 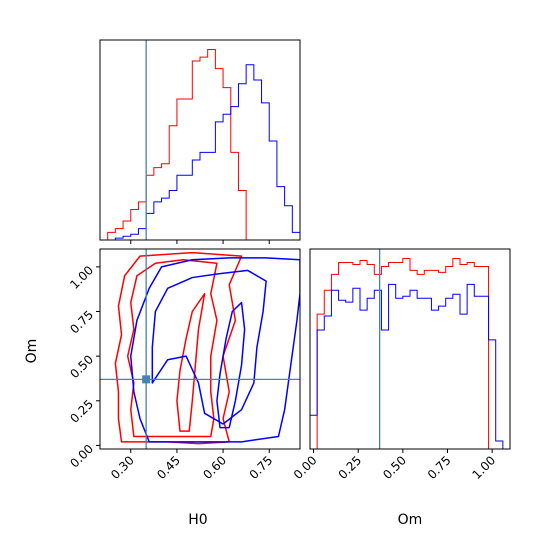 I want to click on contour-lines, so click(x=200, y=349).